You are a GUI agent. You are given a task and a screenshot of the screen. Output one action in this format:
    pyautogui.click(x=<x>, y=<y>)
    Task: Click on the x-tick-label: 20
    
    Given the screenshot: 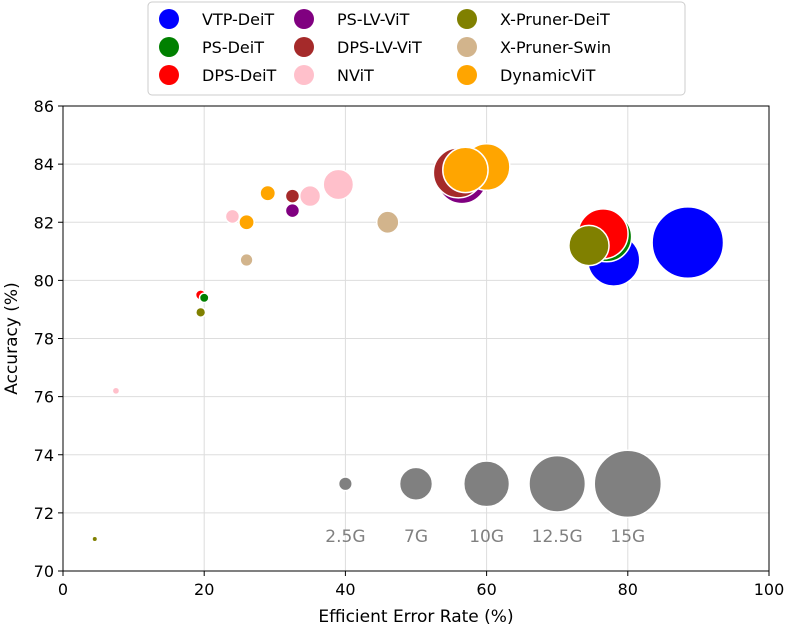 What is the action you would take?
    pyautogui.click(x=204, y=589)
    